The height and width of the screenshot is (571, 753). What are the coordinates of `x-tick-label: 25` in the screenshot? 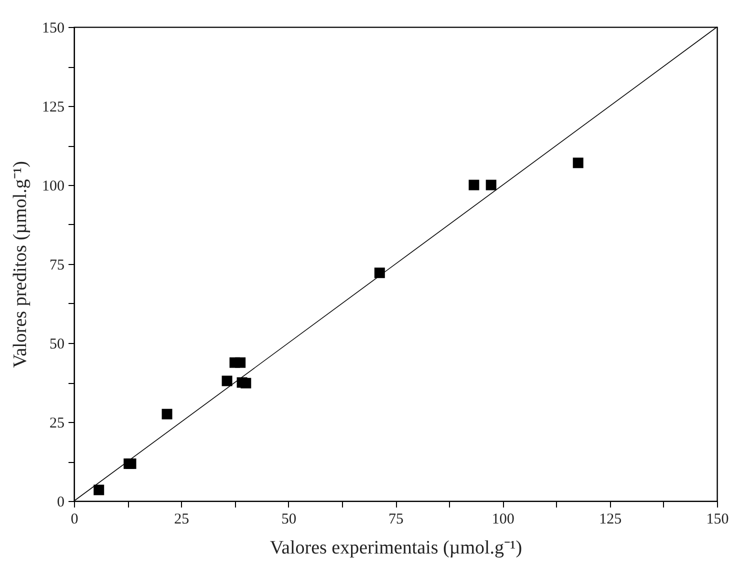 It's located at (182, 520).